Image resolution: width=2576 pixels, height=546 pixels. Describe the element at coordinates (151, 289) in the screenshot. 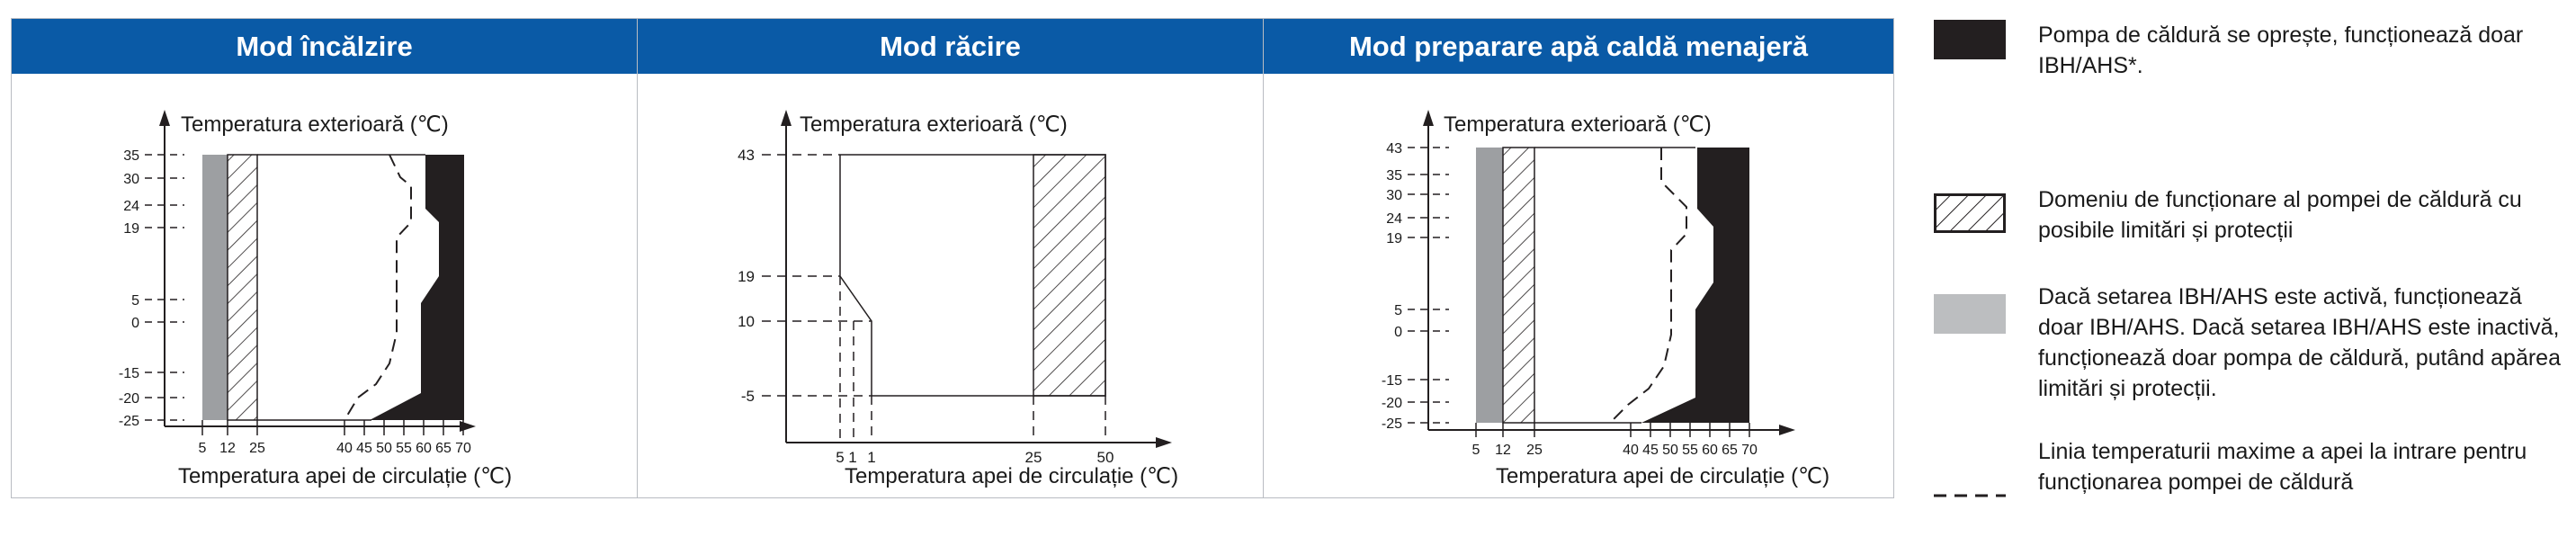

I see `y-ticks: 35 30 24 19 5 0 -15 -20 -25` at that location.